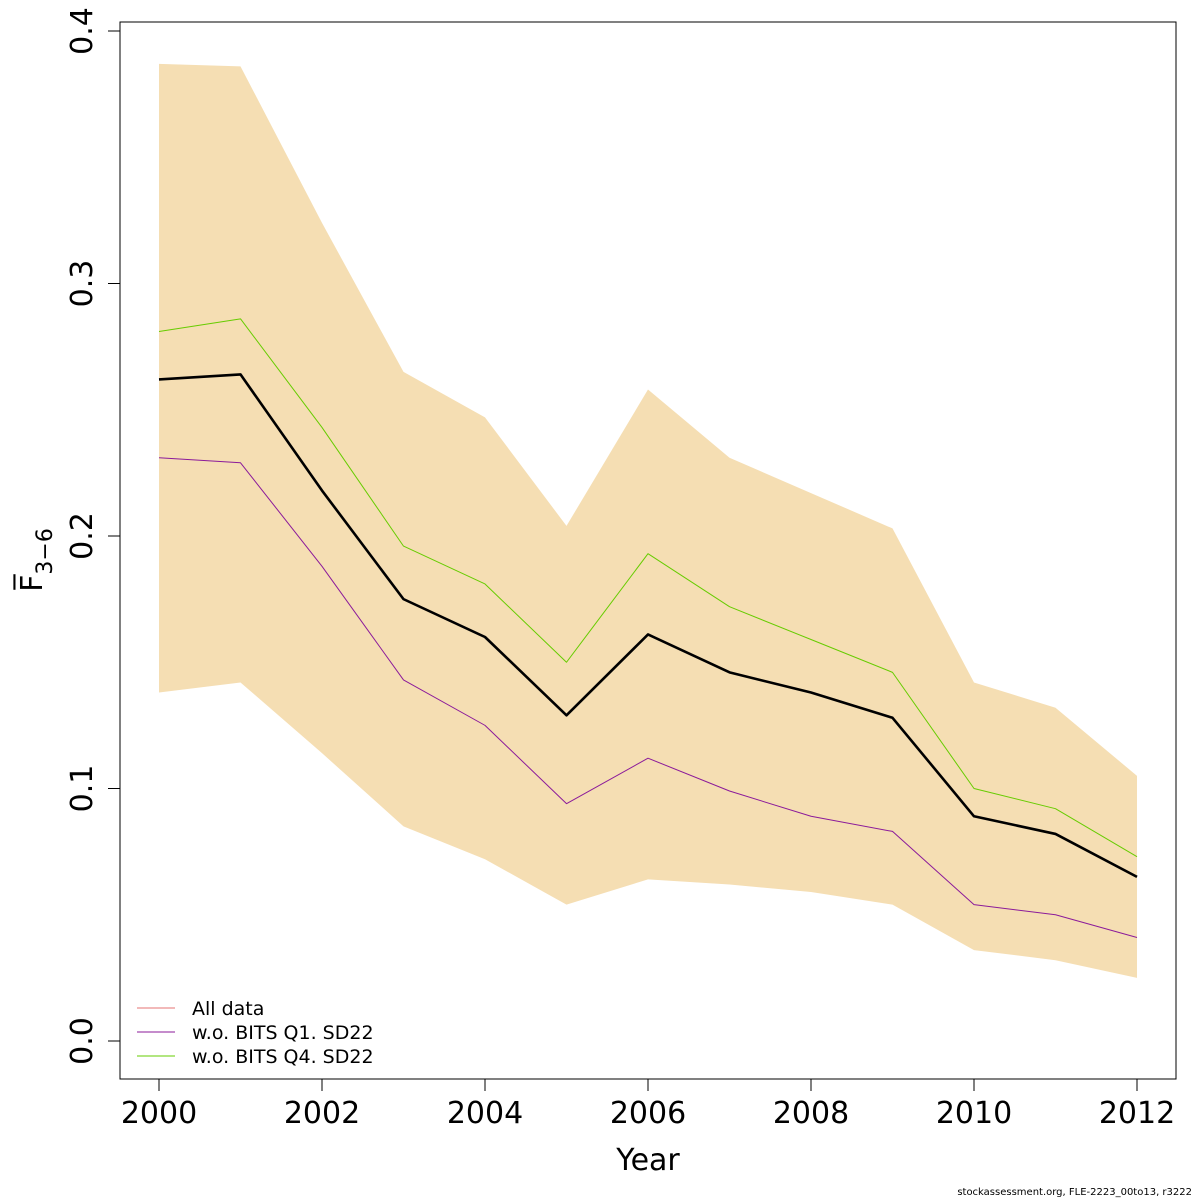 The image size is (1200, 1200). I want to click on y-axis: 0.0 0.1 0.2 0.3 0.4, so click(93, 536).